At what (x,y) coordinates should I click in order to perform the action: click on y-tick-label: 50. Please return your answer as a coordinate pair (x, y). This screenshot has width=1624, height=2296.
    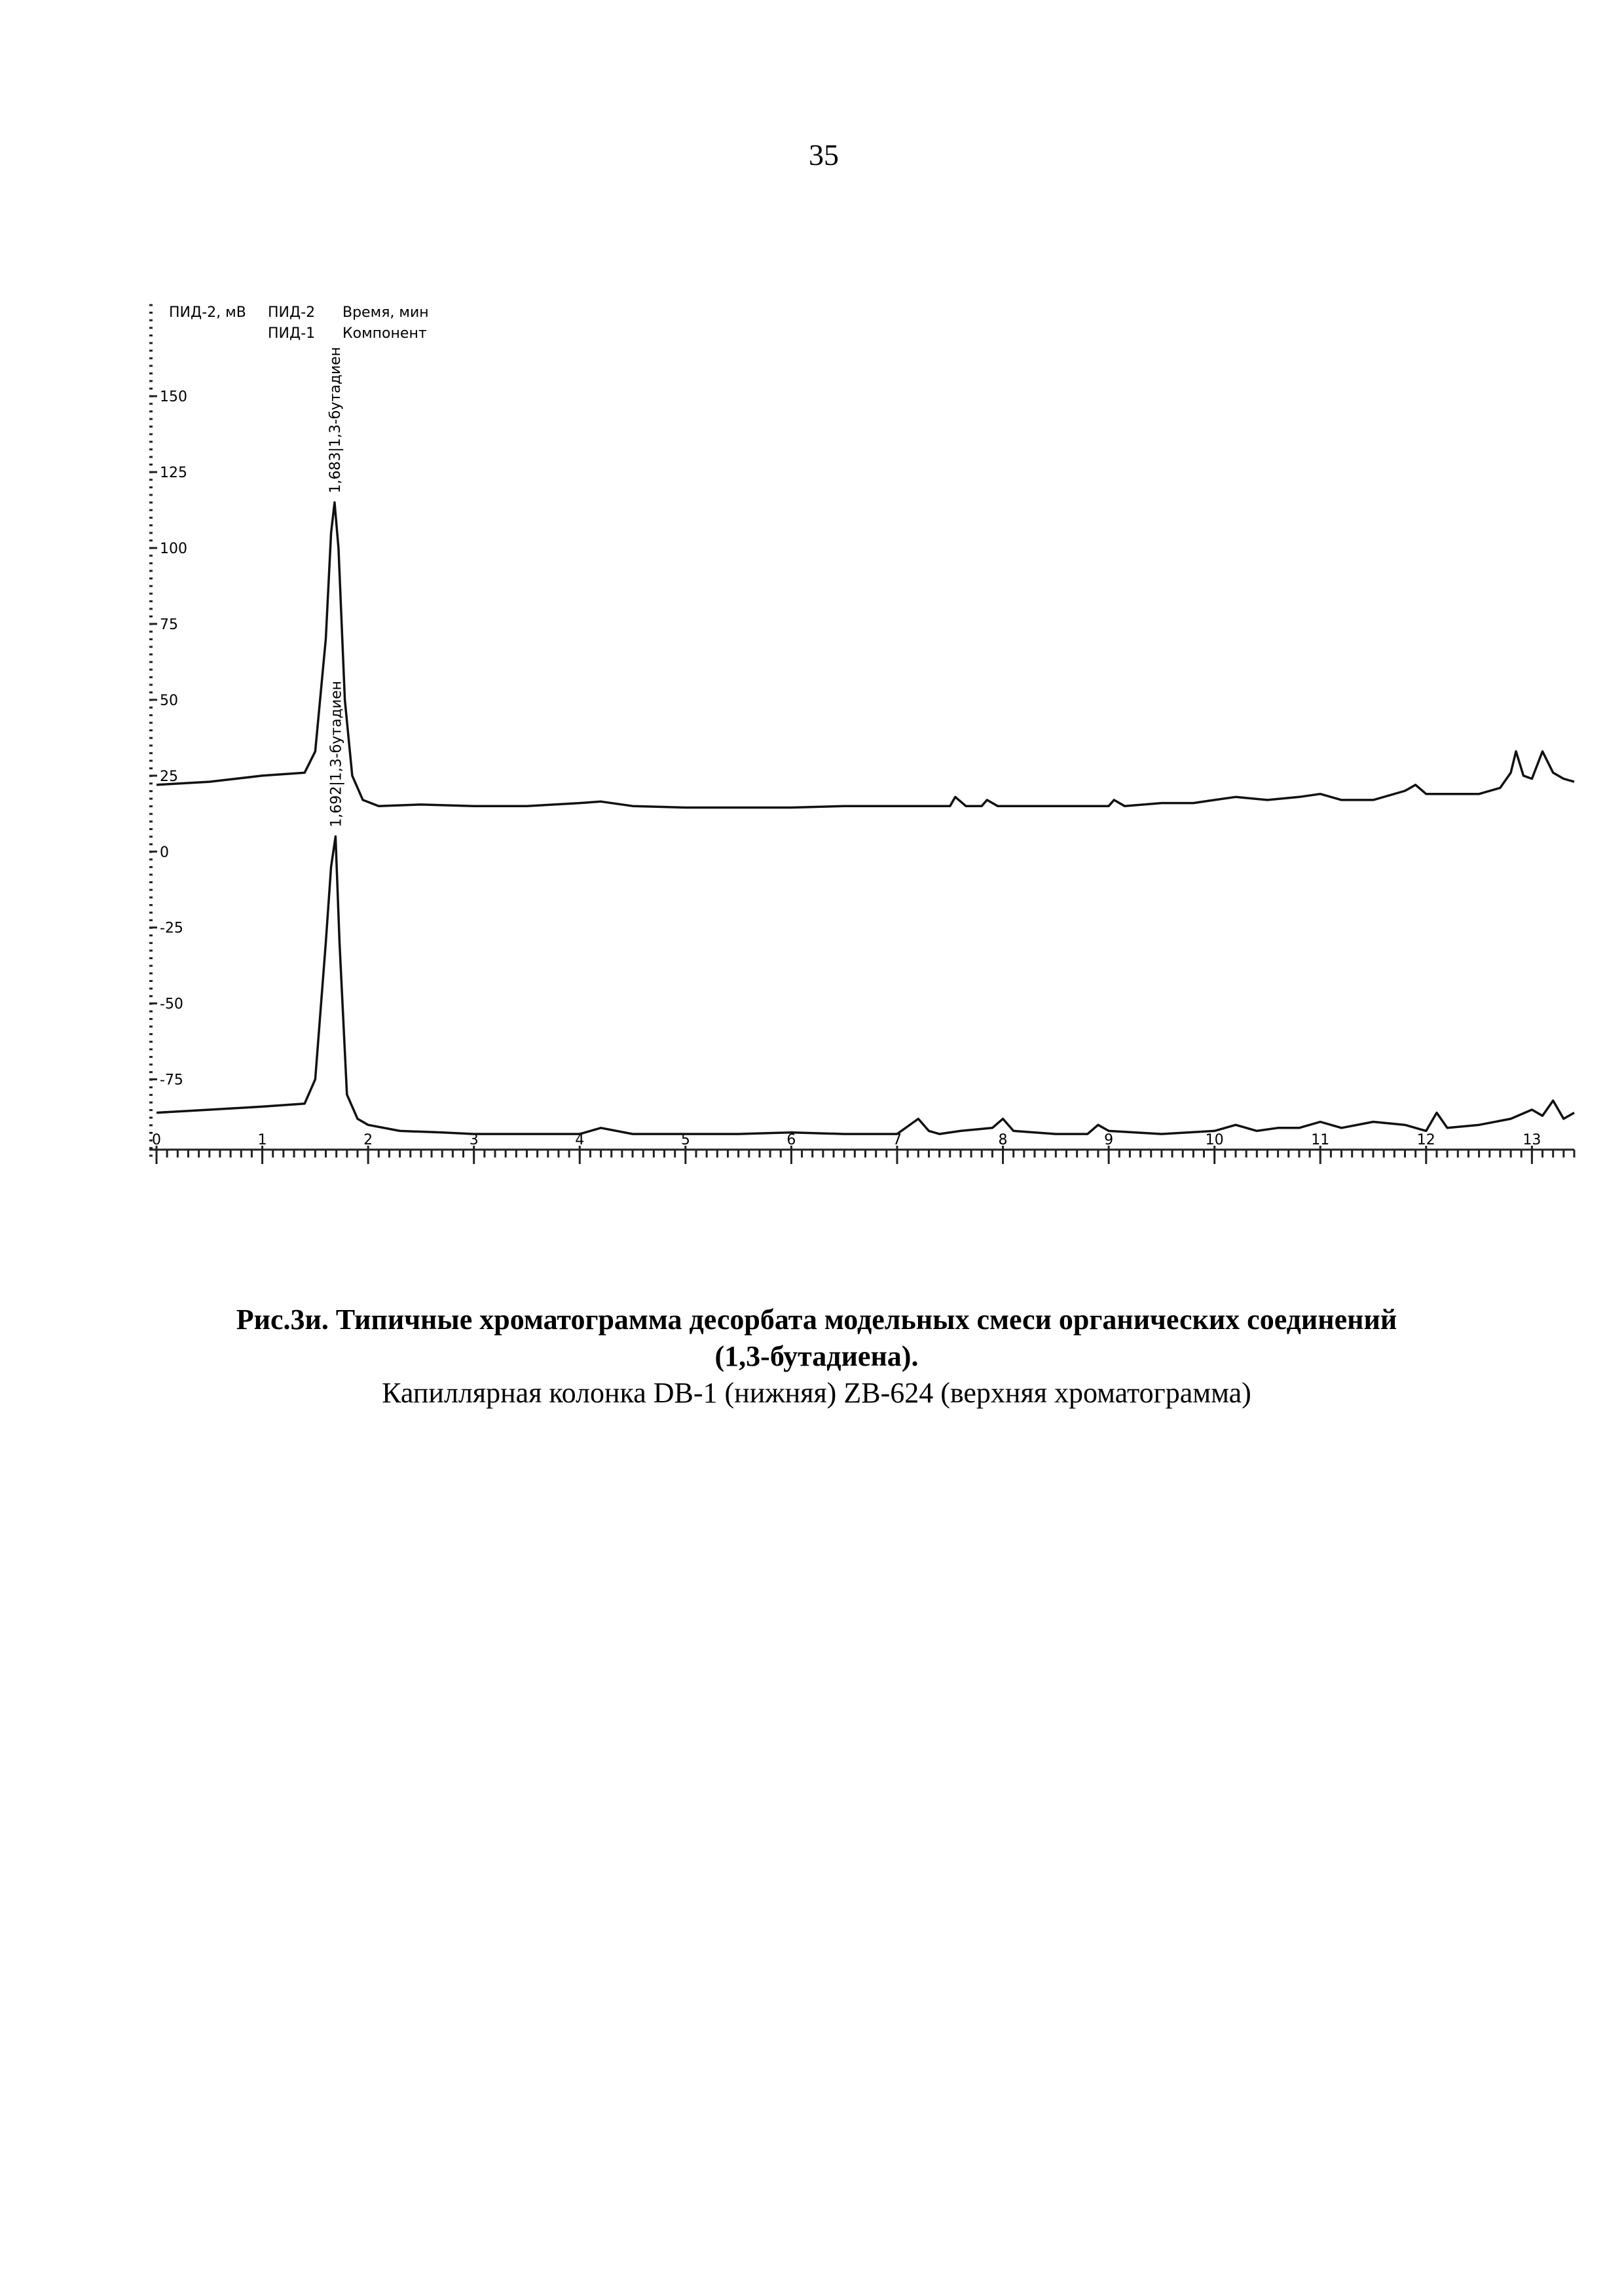
    Looking at the image, I should click on (169, 701).